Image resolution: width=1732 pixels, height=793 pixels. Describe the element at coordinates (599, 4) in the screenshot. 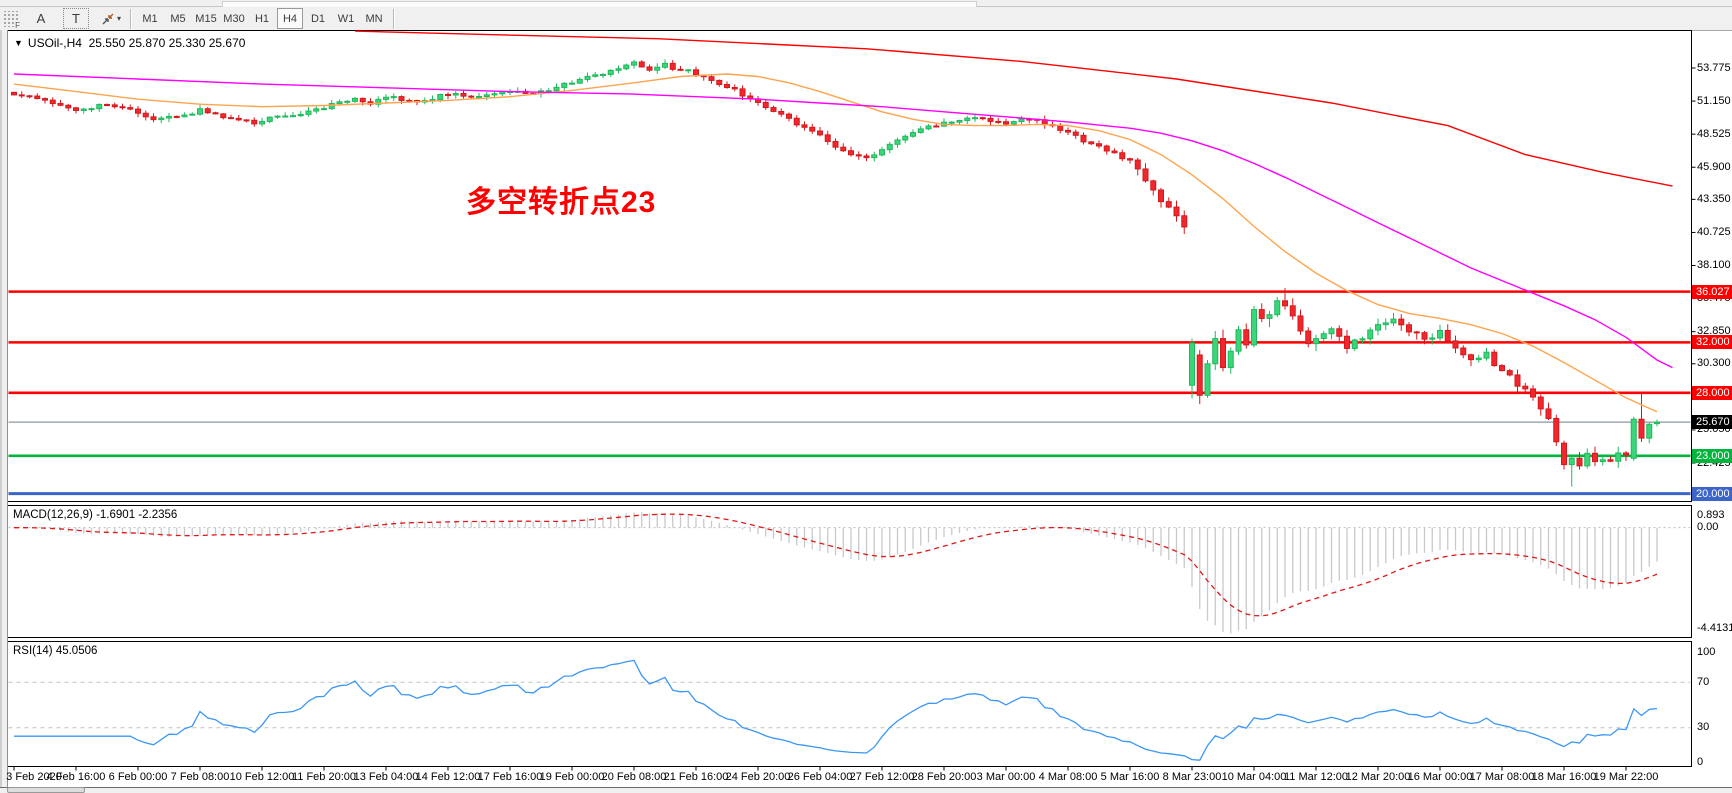

I see `toolbar-recess` at that location.